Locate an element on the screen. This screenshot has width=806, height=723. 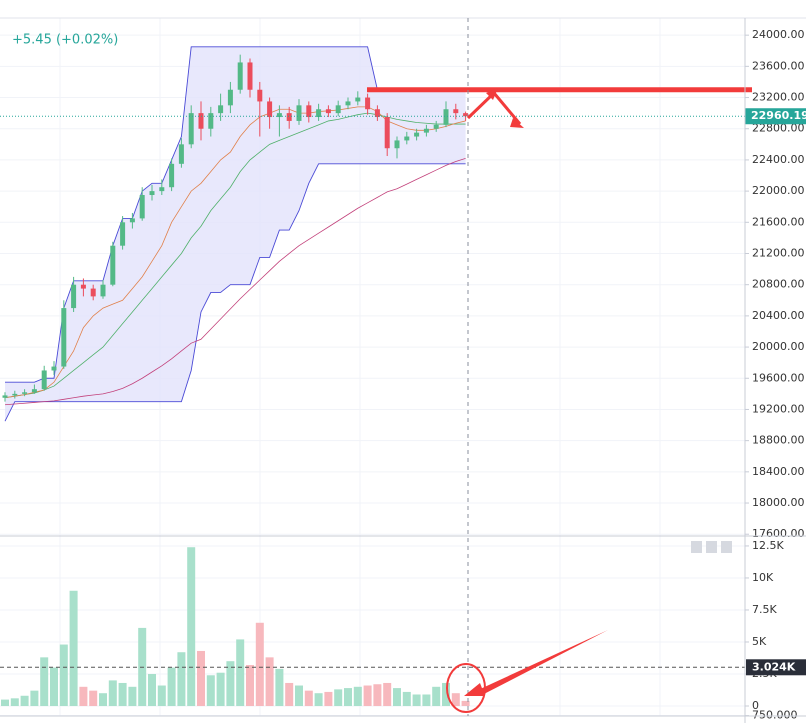
y-tick-label: 21200.00 is located at coordinates (778, 252).